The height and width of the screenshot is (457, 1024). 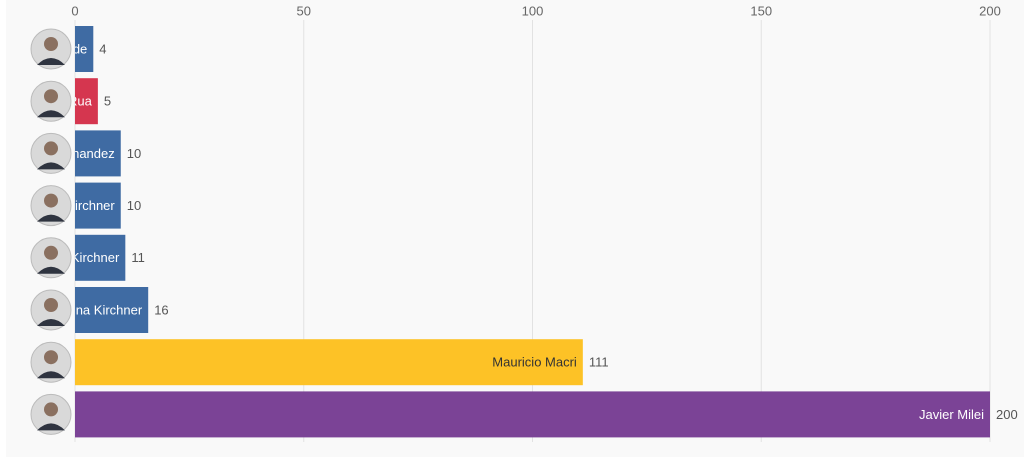 I want to click on bar-label: Javier Milei, so click(x=951, y=414).